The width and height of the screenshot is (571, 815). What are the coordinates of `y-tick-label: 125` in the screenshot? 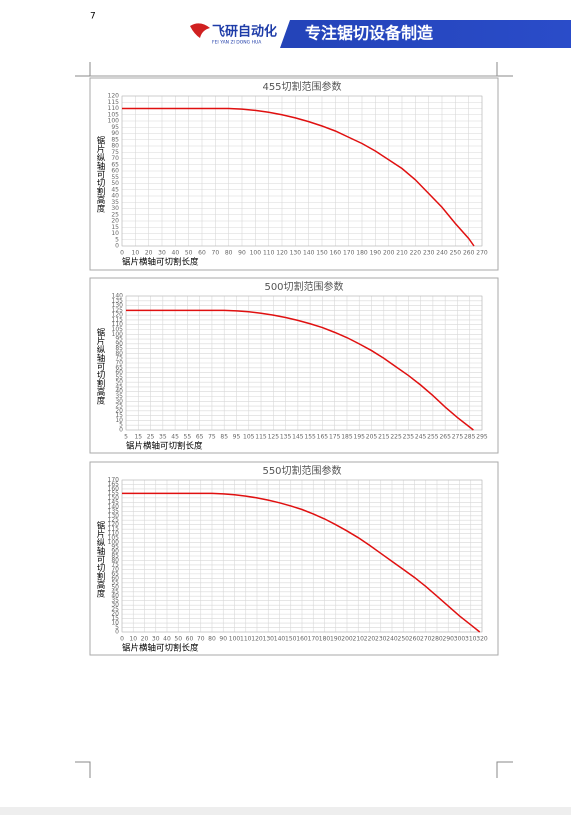 It's located at (118, 310).